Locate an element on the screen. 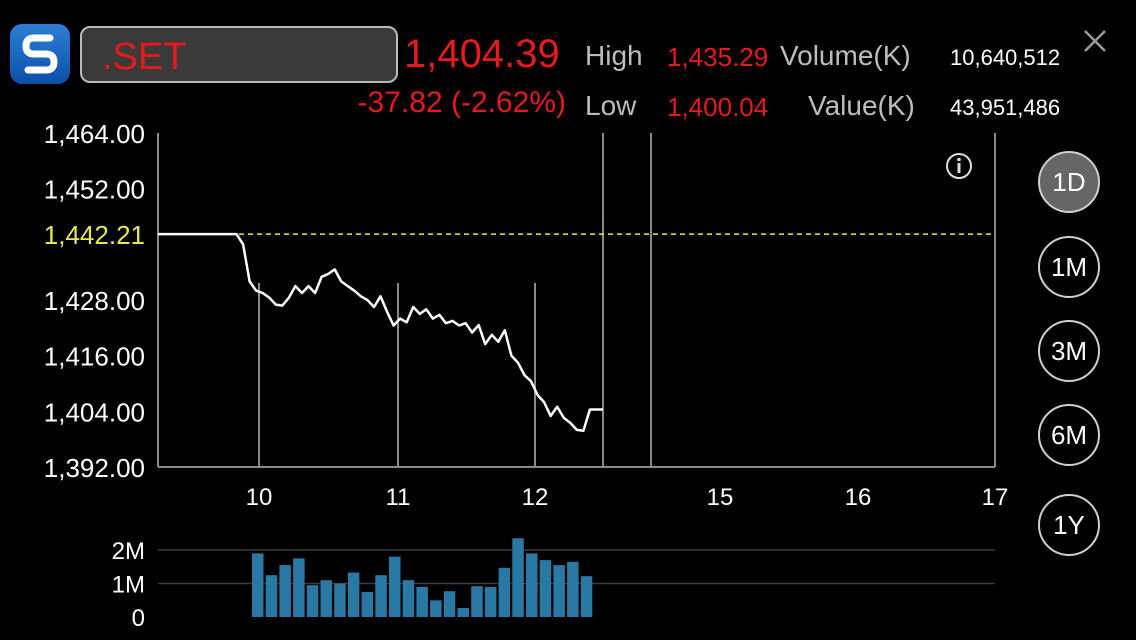  value-label: Value(K) is located at coordinates (861, 105).